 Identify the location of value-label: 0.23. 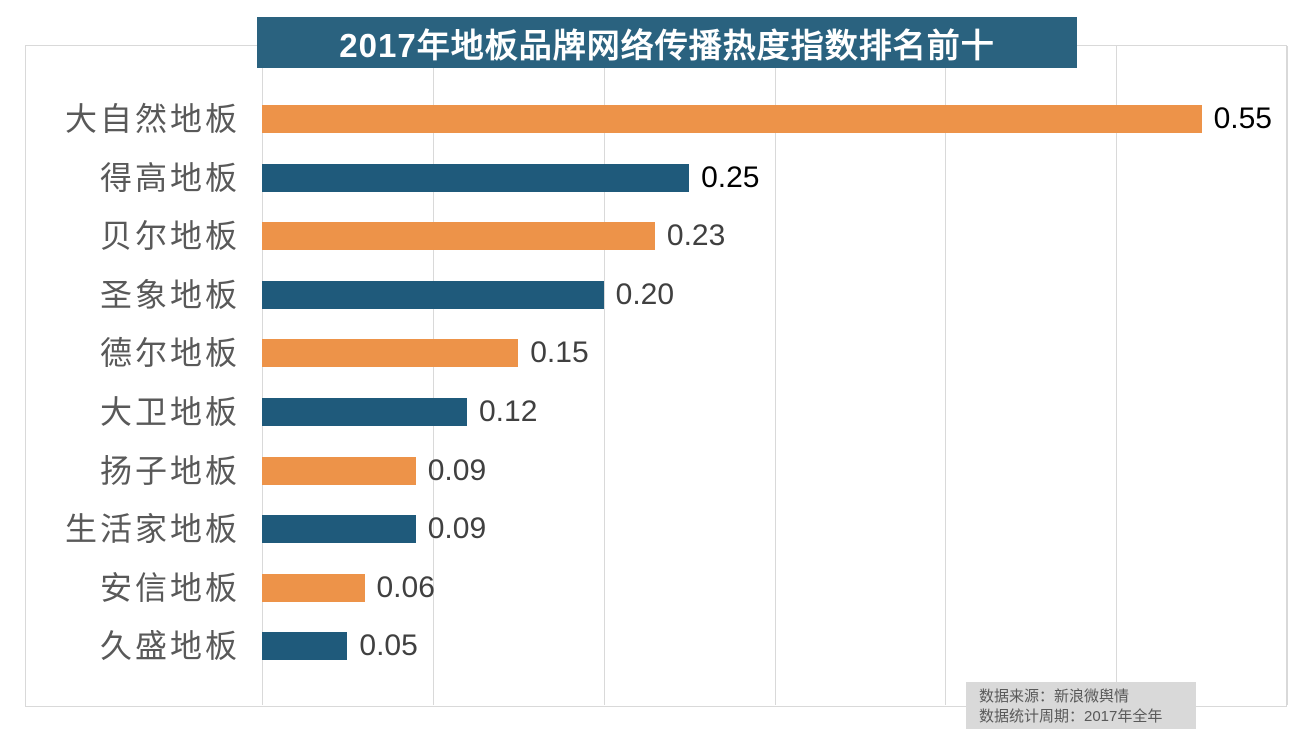
(696, 236).